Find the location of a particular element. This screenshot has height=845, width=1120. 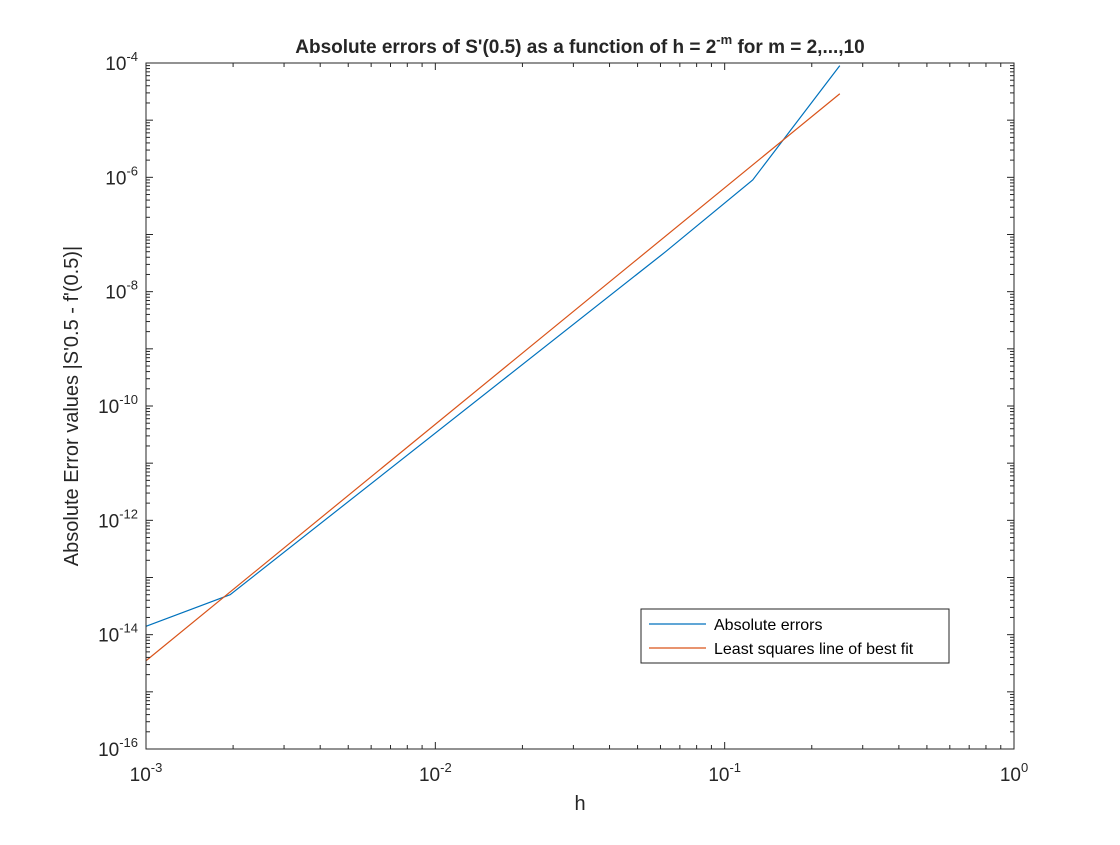

x-tick-label: 10⁻³ is located at coordinates (146, 773).